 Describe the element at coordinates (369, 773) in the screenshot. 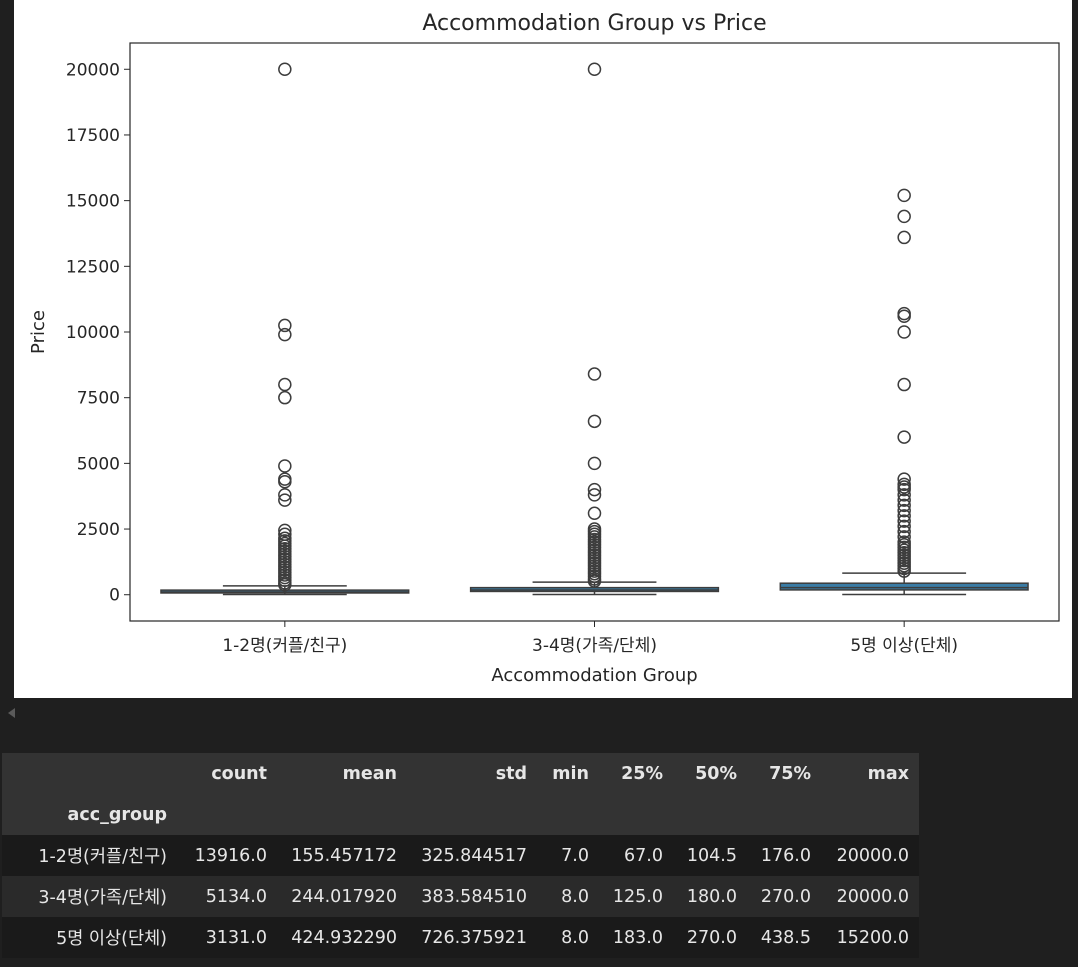

I see `column-header: mean` at that location.